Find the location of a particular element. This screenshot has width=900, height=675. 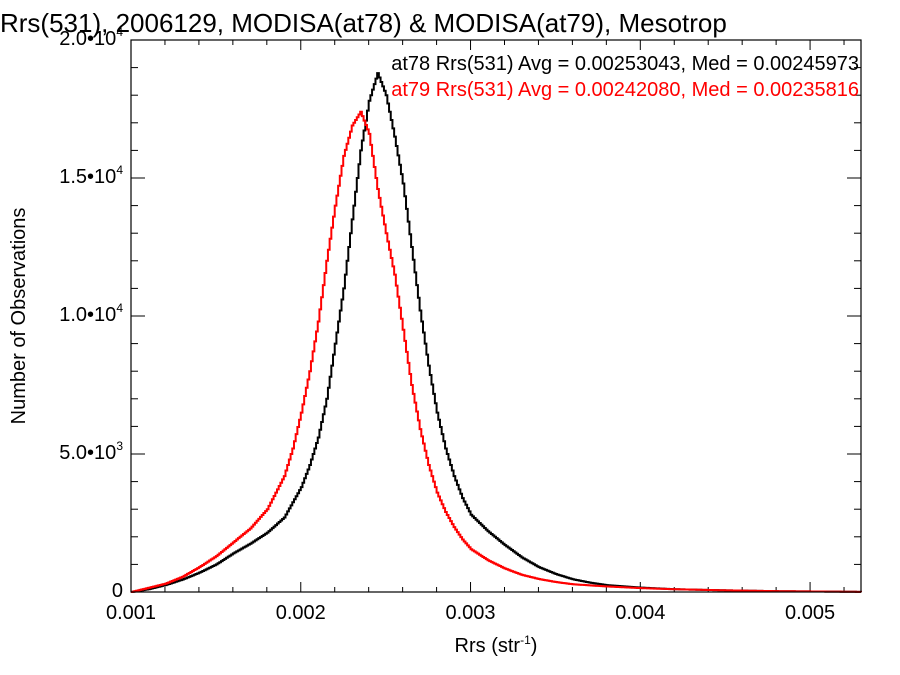

y-axis-label: Number of Observations is located at coordinates (19, 316).